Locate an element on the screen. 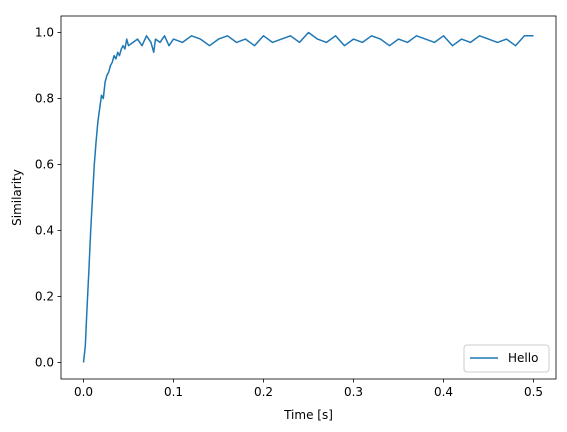 The width and height of the screenshot is (567, 432). y-axis-ticks: 0.0 0.2 0.4 0.6 0.8 1.0 is located at coordinates (48, 198).